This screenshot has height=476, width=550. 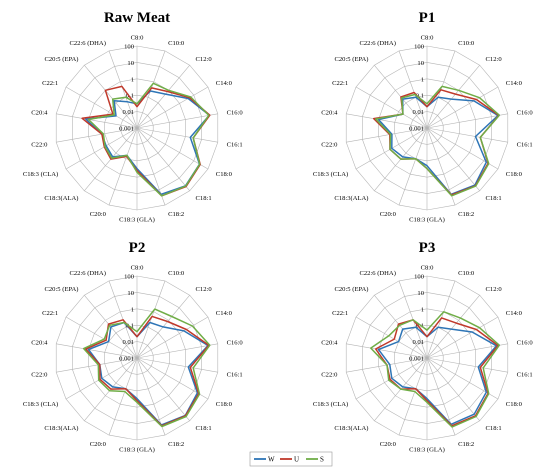 I want to click on category-label-c20-0: C20:0, so click(x=98, y=444).